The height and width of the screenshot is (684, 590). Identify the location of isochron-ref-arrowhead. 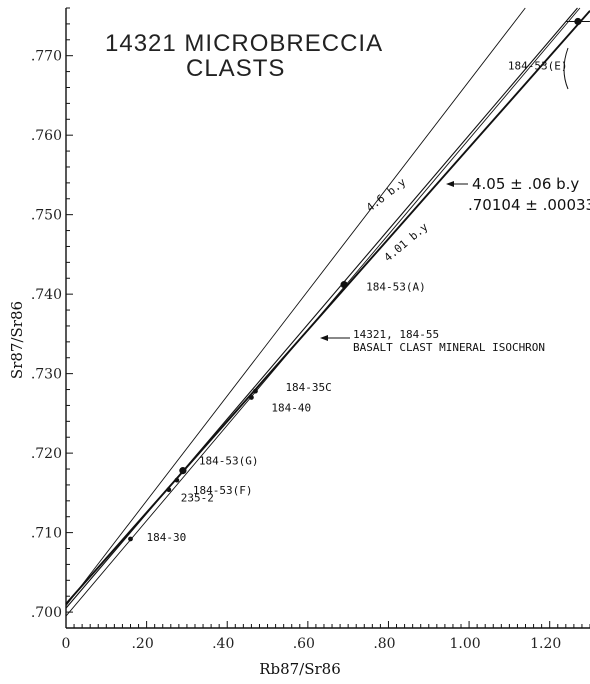
(324, 338).